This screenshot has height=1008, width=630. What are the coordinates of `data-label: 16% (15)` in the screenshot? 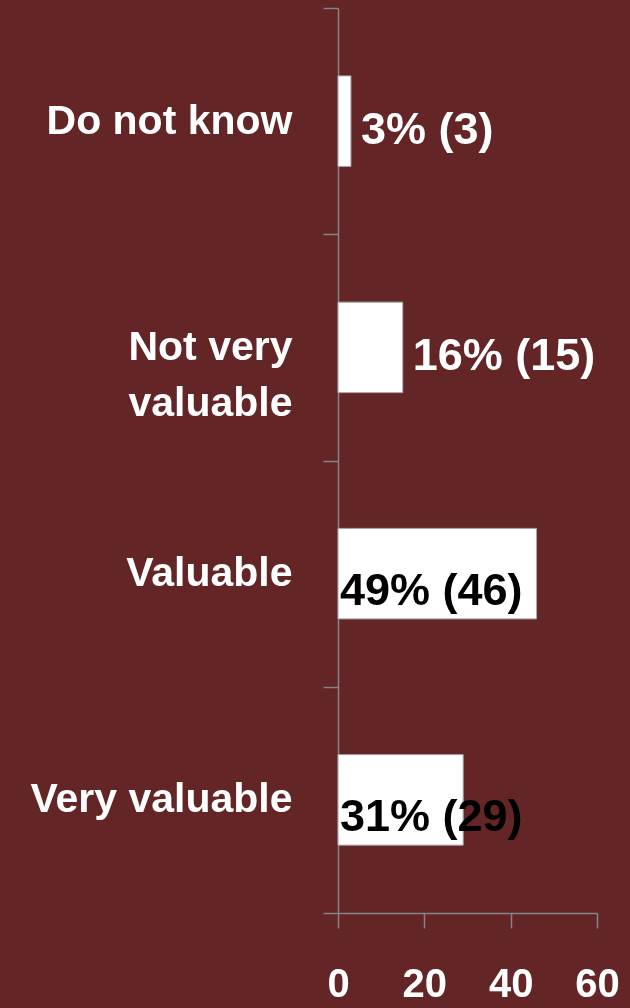 It's located at (504, 355).